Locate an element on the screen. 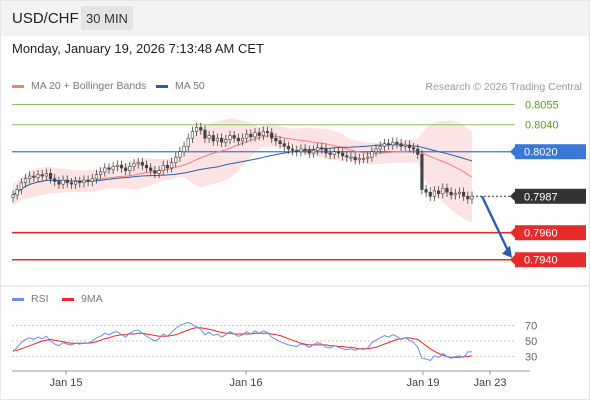  x-tick-label-jan-15: Jan 15 is located at coordinates (65, 383).